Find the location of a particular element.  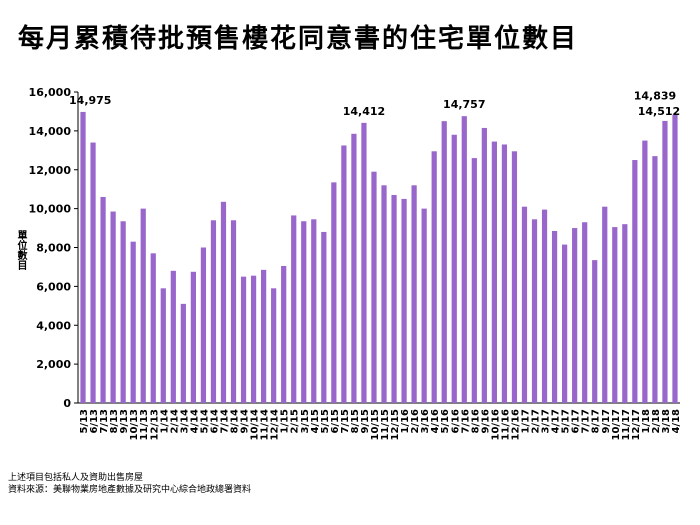

x-tick-label: 7/14 is located at coordinates (224, 421).